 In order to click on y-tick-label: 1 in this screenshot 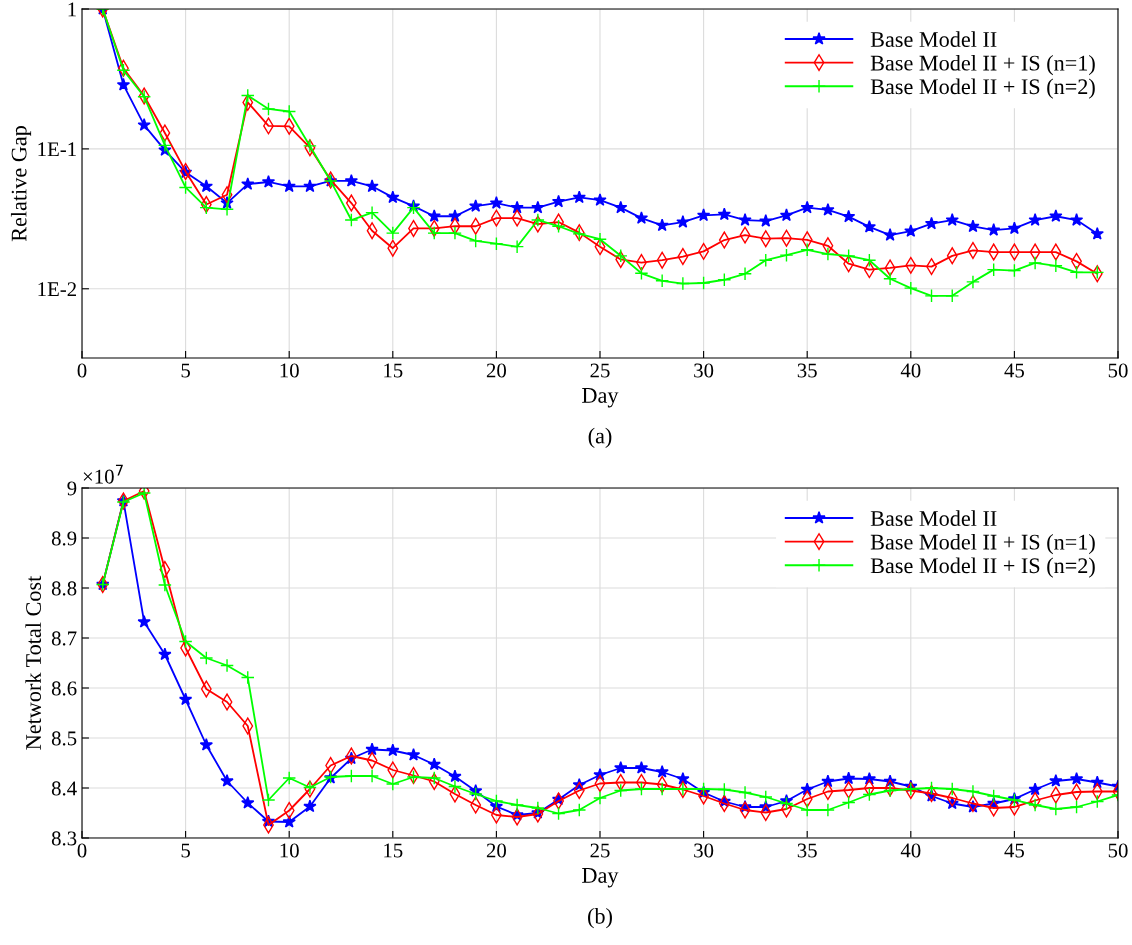, I will do `click(72, 9)`.